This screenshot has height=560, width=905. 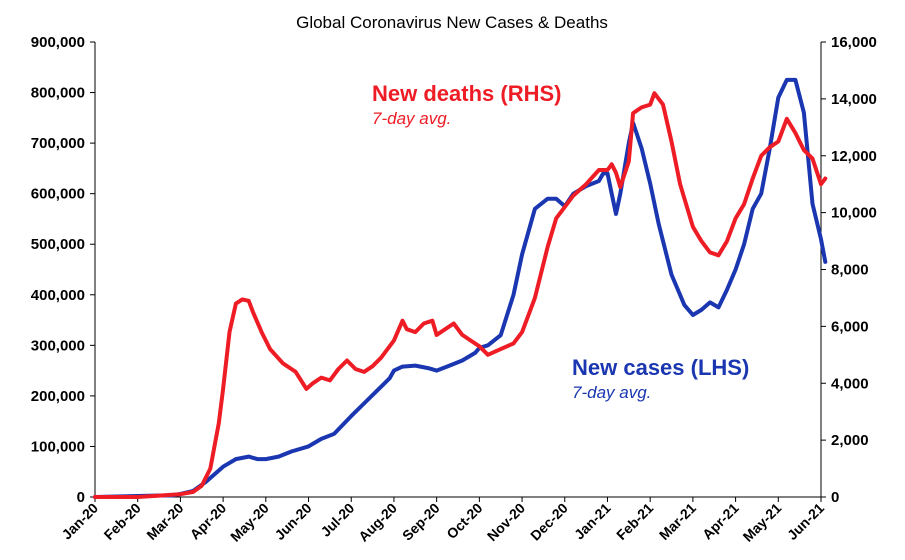 I want to click on x-tick-label: Apr-21, so click(x=720, y=521).